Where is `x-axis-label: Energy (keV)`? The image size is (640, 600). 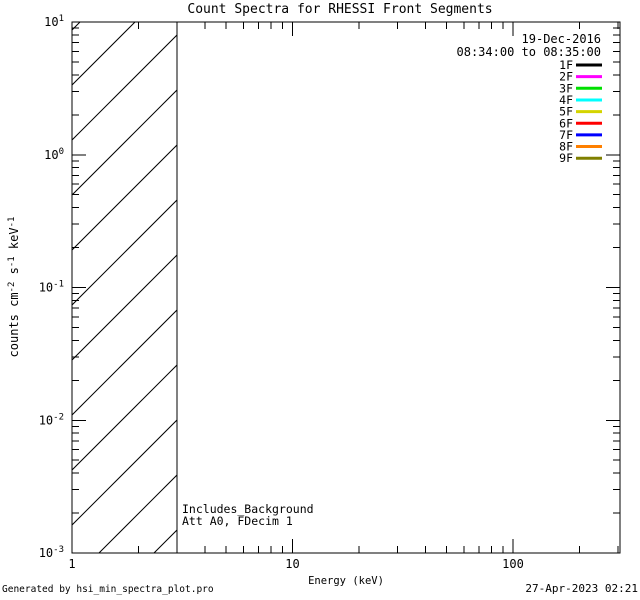 x-axis-label: Energy (keV) is located at coordinates (346, 581).